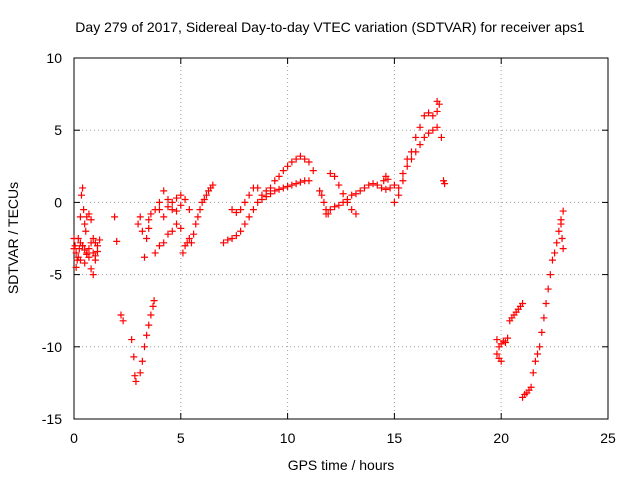 The width and height of the screenshot is (640, 480). Describe the element at coordinates (186, 246) in the screenshot. I see `series-sat-l` at that location.